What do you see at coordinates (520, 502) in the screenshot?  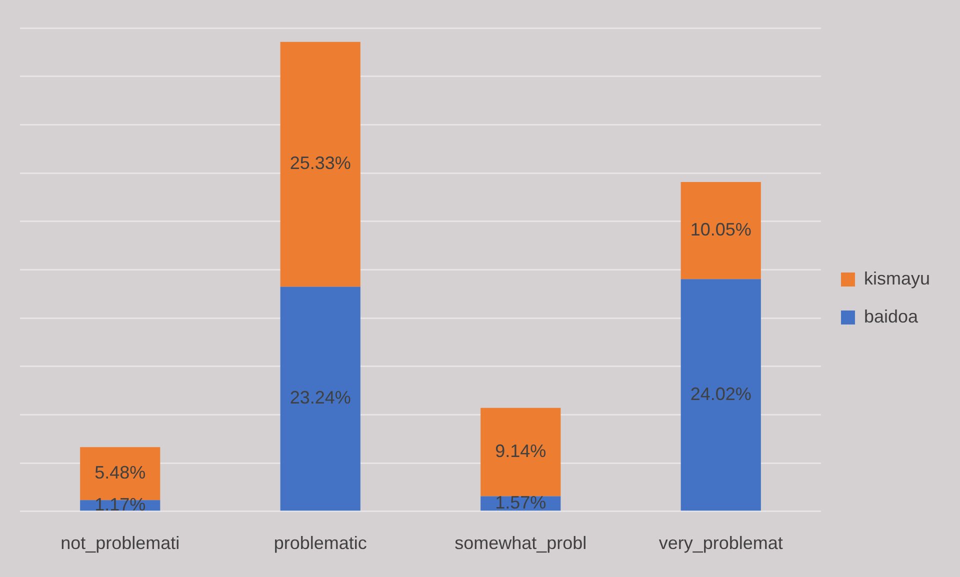 I see `data-label: 1.57%` at bounding box center [520, 502].